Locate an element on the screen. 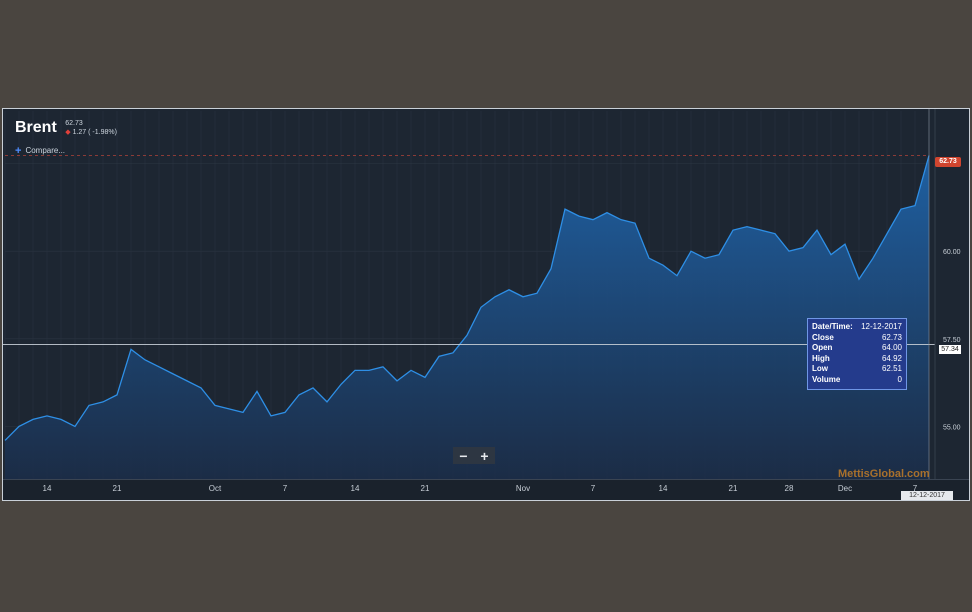  symbol-title: Brent is located at coordinates (36, 127).